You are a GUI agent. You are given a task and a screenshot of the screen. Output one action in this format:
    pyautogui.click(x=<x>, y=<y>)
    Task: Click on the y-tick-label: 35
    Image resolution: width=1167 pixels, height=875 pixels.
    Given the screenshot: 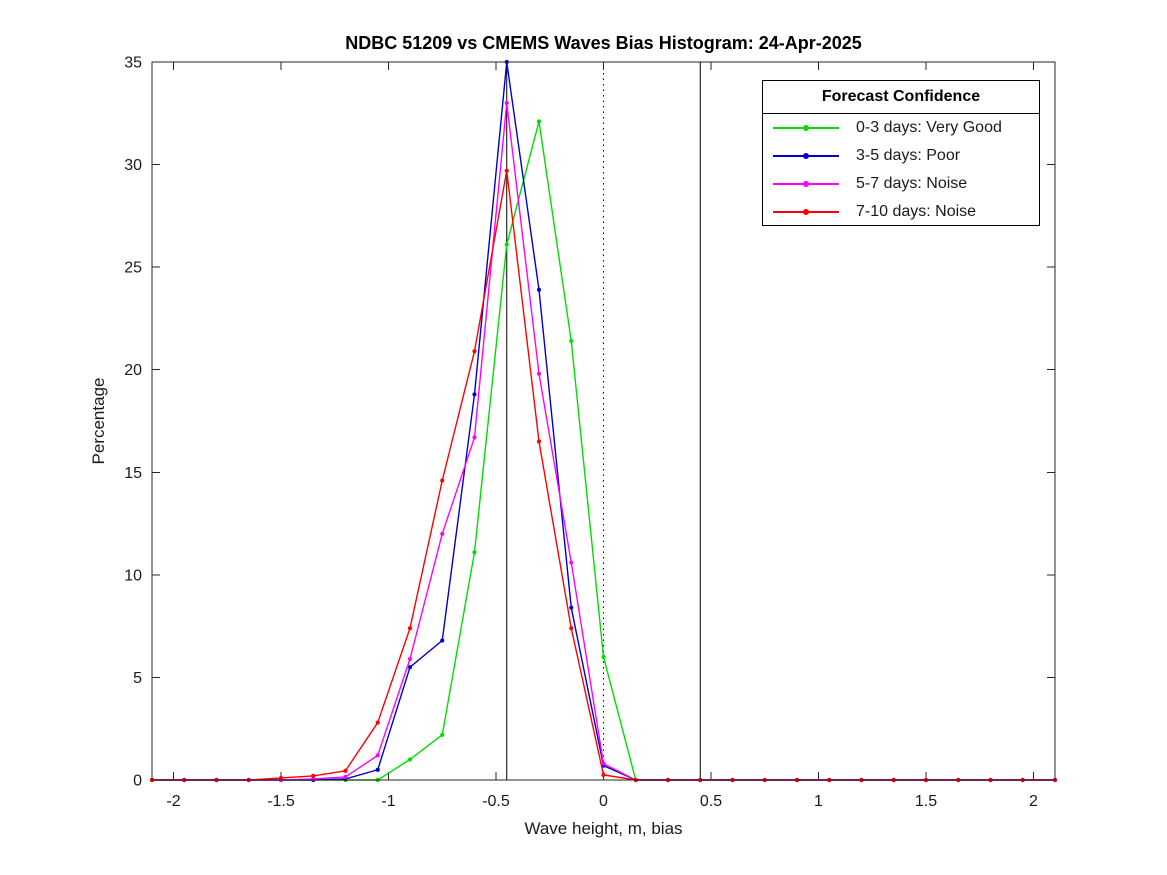 What is the action you would take?
    pyautogui.click(x=133, y=63)
    